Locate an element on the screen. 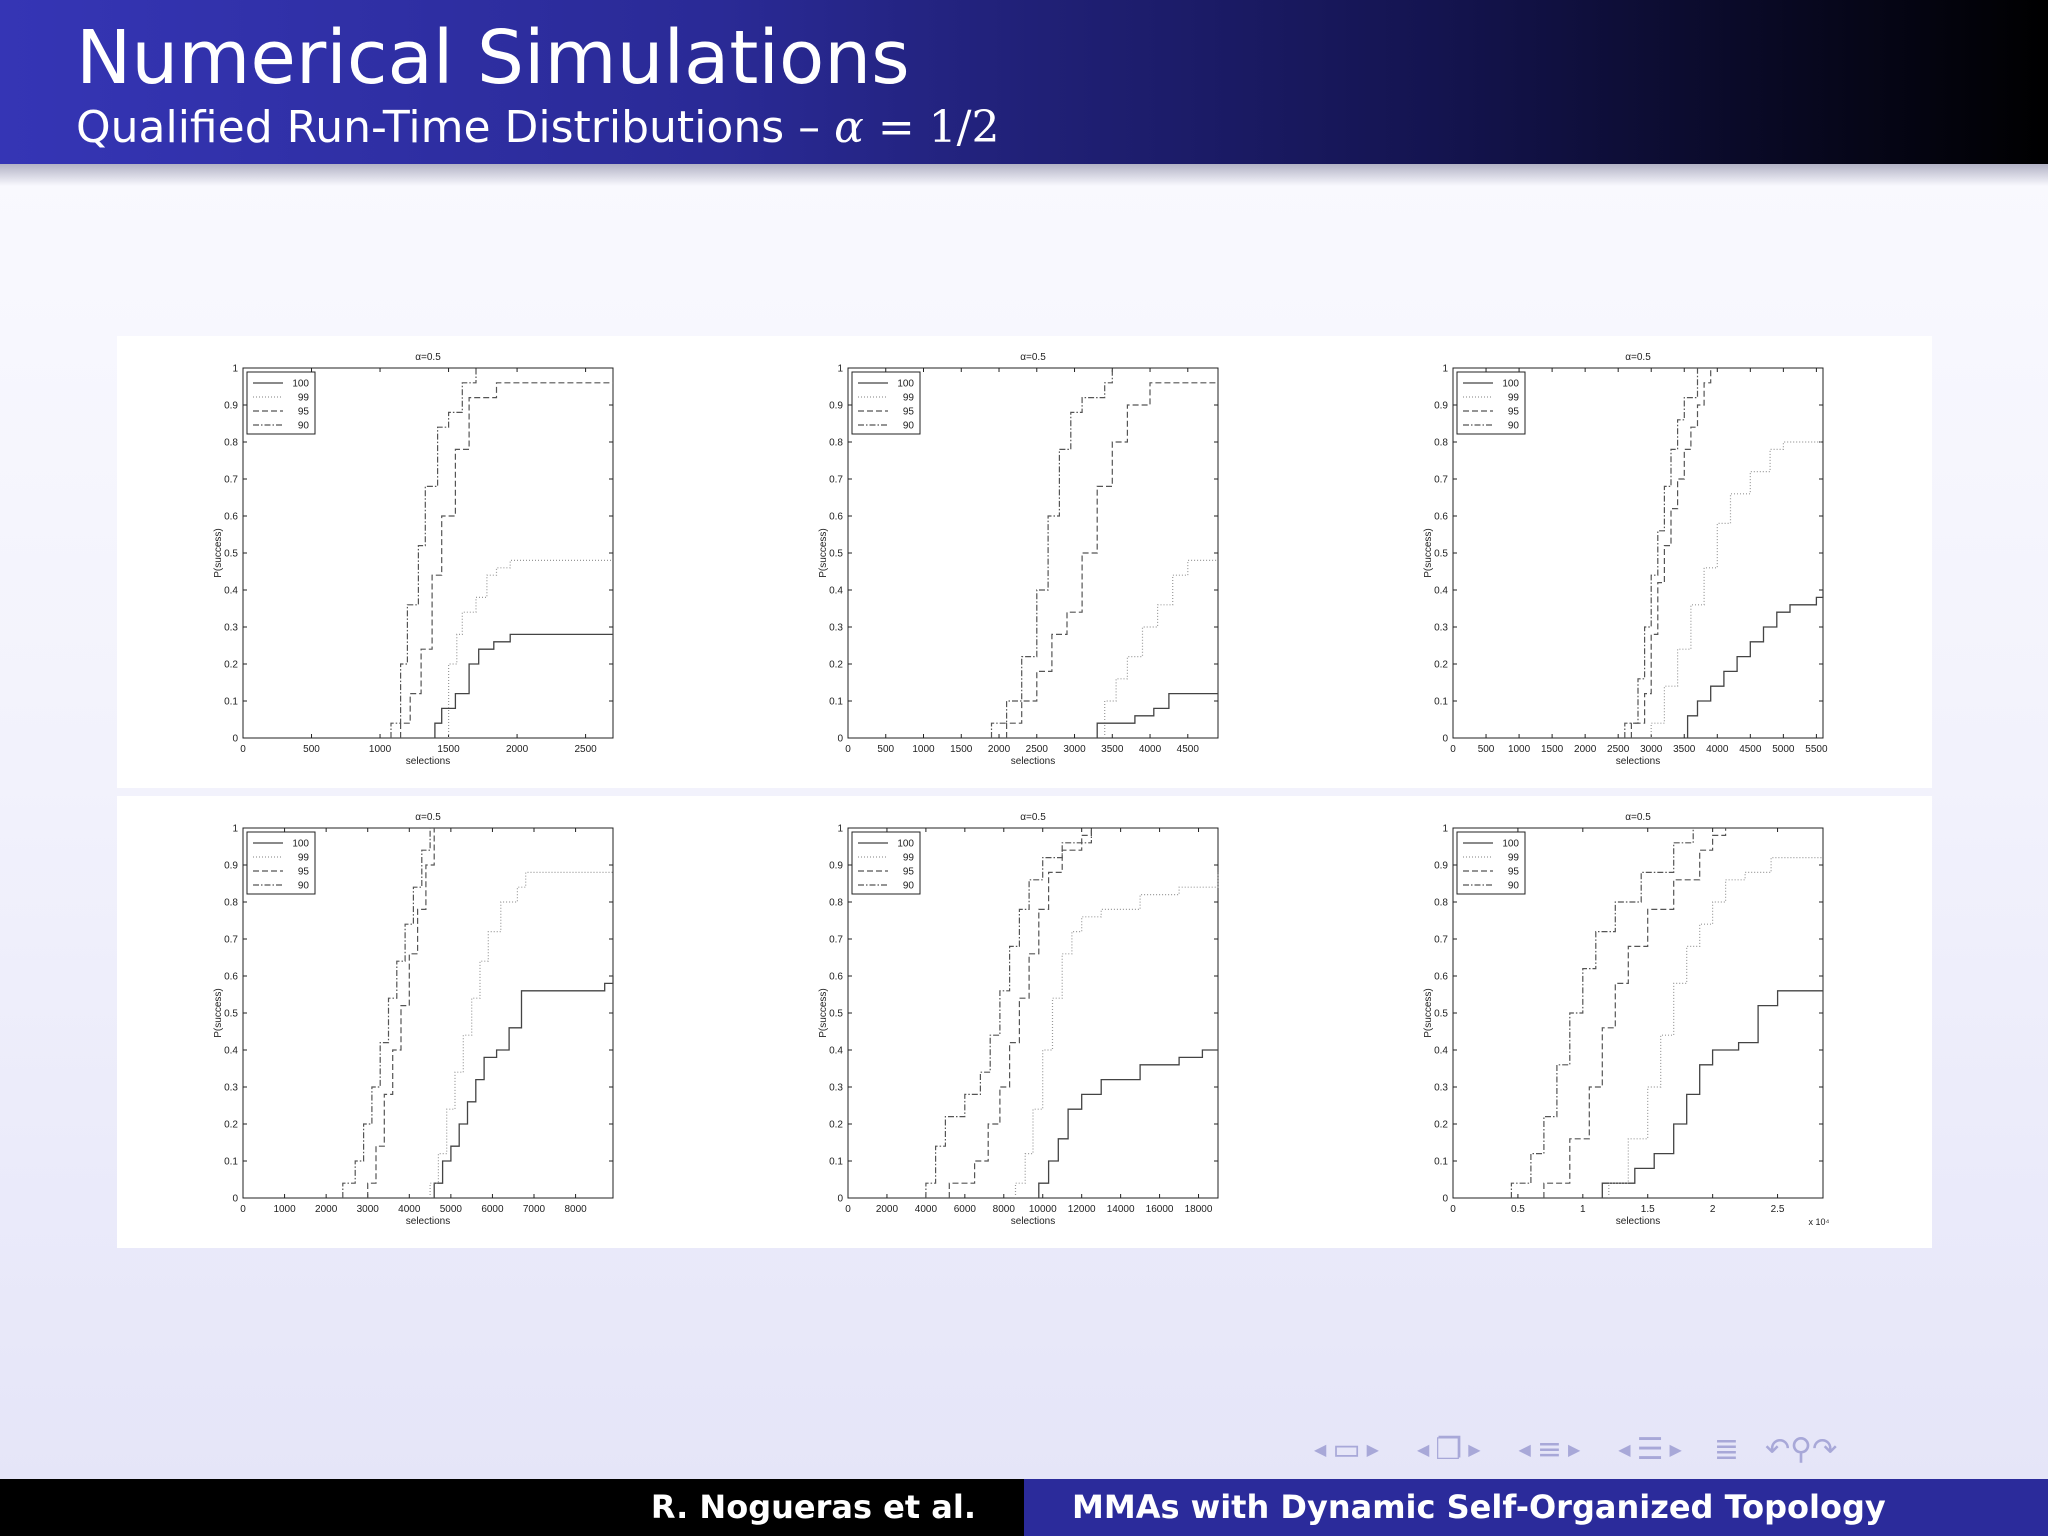 The image size is (2048, 1536). y-axis-label: P(success) is located at coordinates (1428, 1012).